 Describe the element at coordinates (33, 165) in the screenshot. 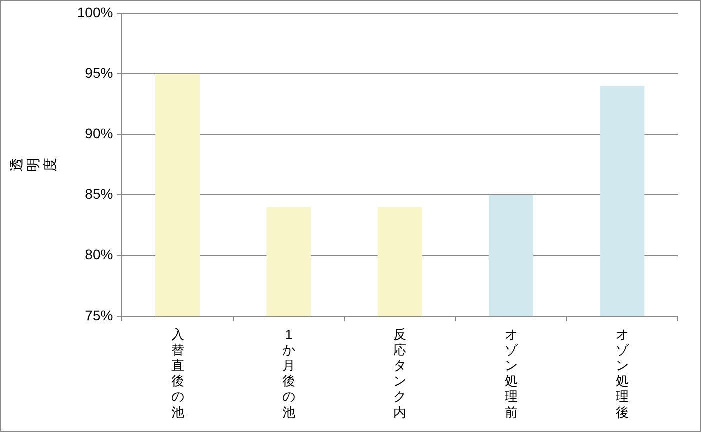

I see `y-axis-title: 透明度` at that location.